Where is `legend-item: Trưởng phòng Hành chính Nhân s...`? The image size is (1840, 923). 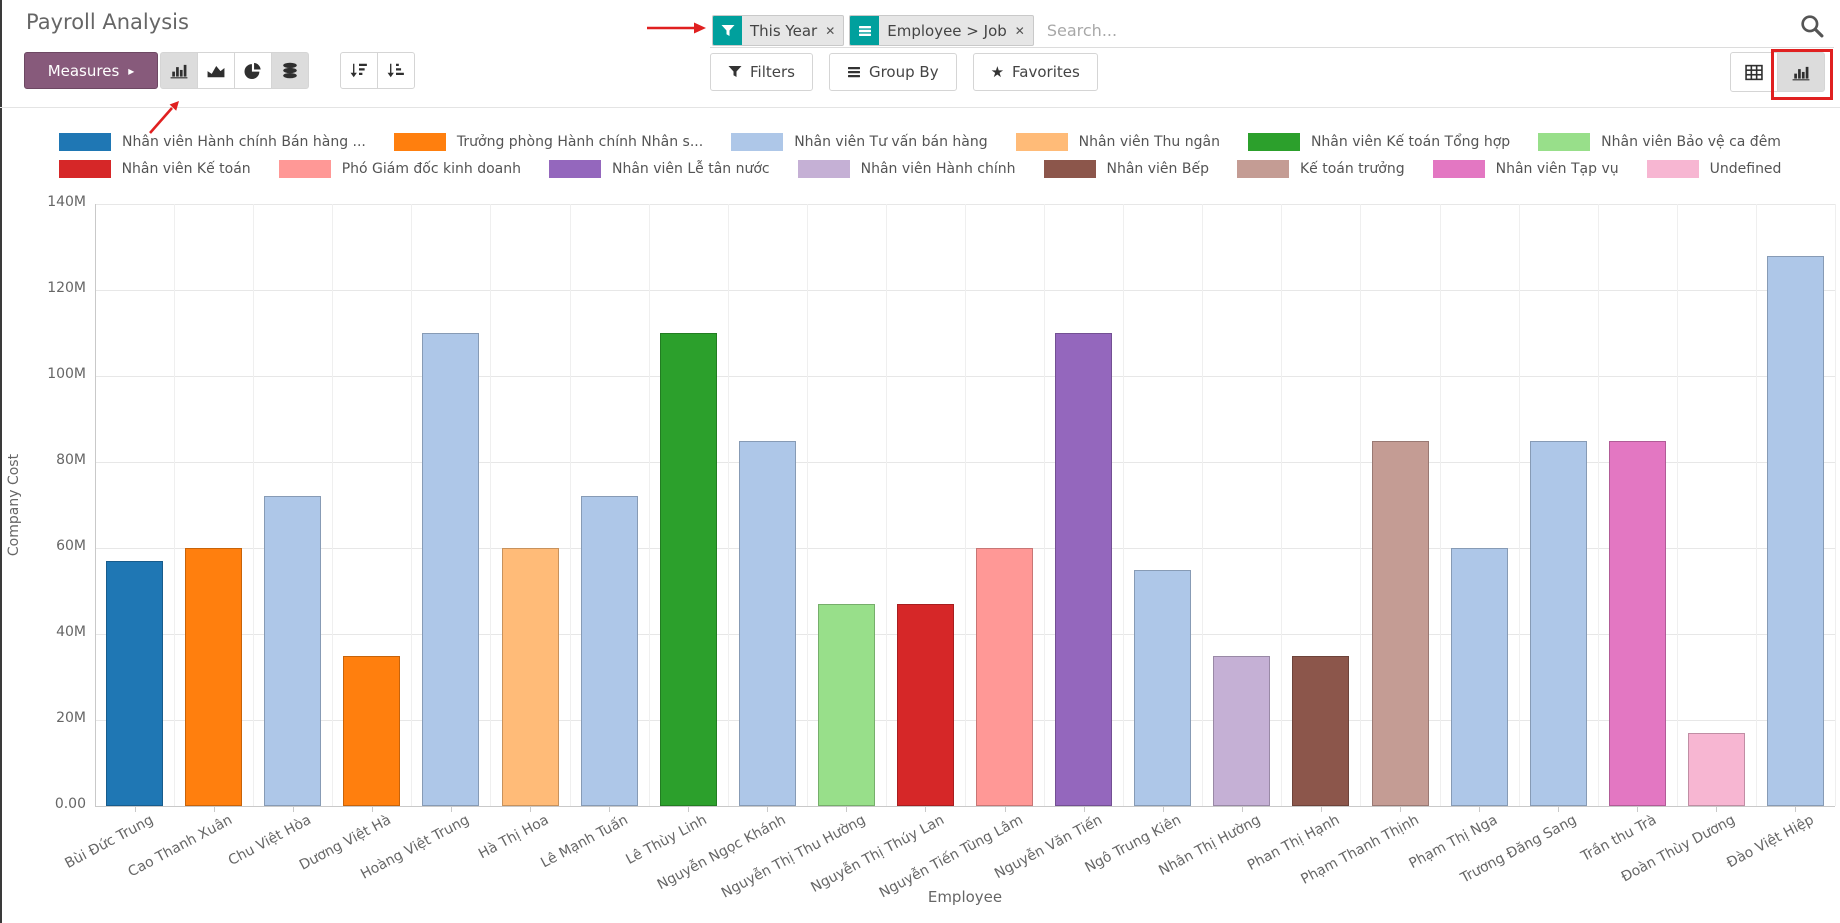
legend-item: Trưởng phòng Hành chính Nhân s... is located at coordinates (548, 142).